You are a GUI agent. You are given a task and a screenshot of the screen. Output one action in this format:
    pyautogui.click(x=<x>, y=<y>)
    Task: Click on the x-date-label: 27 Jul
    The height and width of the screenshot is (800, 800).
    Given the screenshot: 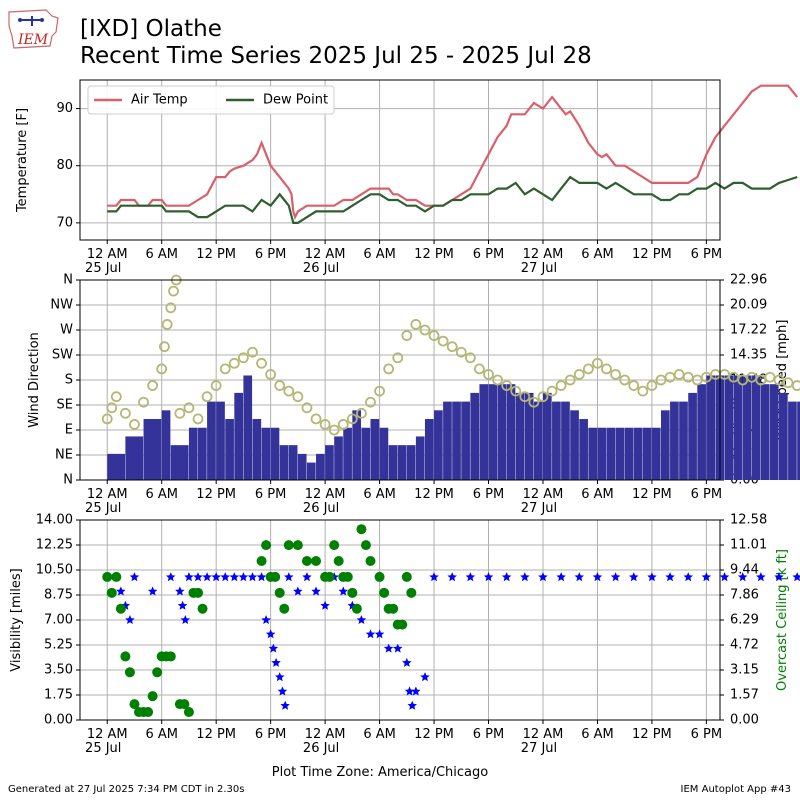 What is the action you would take?
    pyautogui.click(x=539, y=748)
    